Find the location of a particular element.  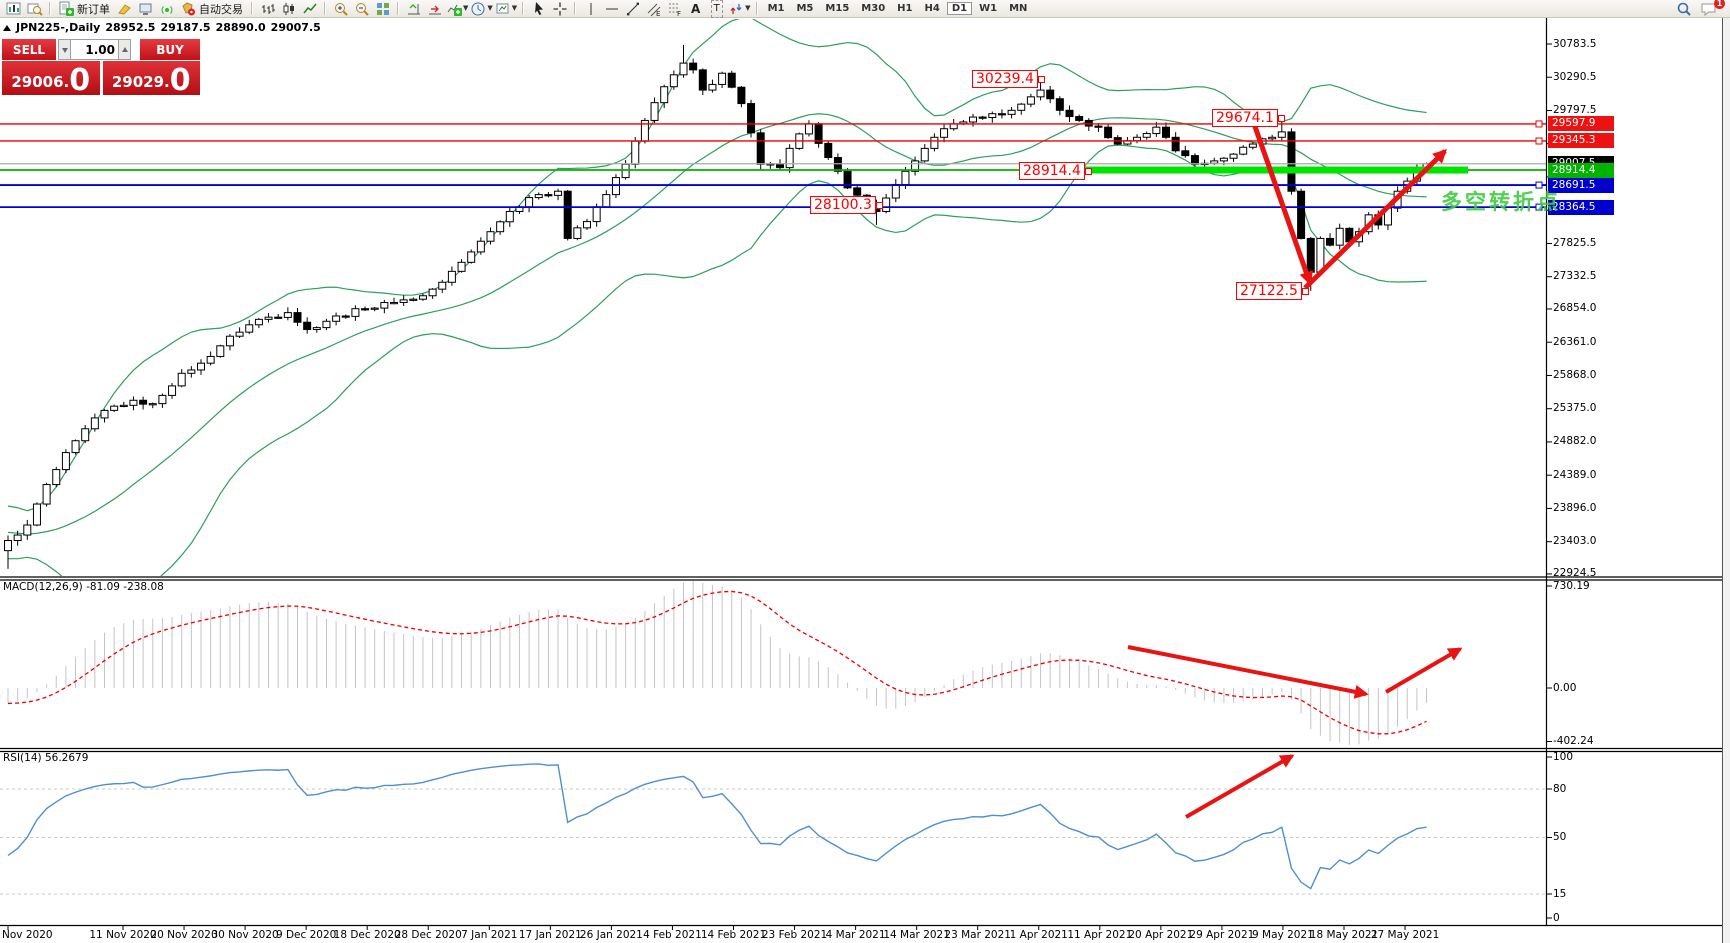

crosshair-button is located at coordinates (559, 8).